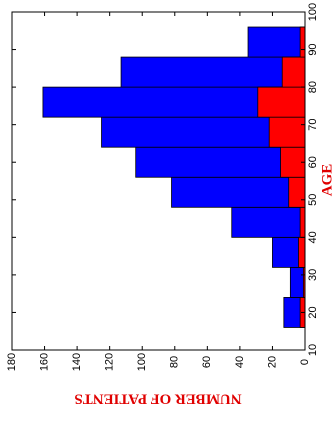 Image resolution: width=336 pixels, height=429 pixels. What do you see at coordinates (313, 200) in the screenshot?
I see `x-tick-label: 50` at bounding box center [313, 200].